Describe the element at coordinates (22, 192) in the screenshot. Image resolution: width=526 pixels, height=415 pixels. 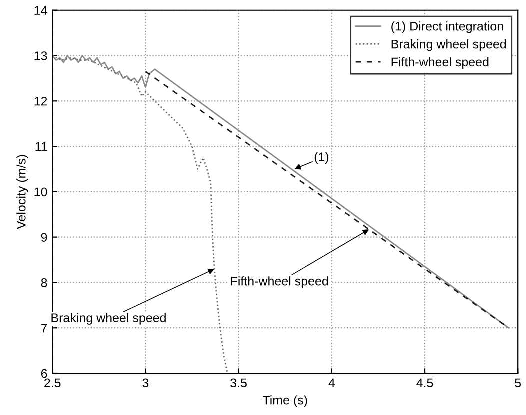
I see `y-axis-title: Velocity (m/s)` at that location.